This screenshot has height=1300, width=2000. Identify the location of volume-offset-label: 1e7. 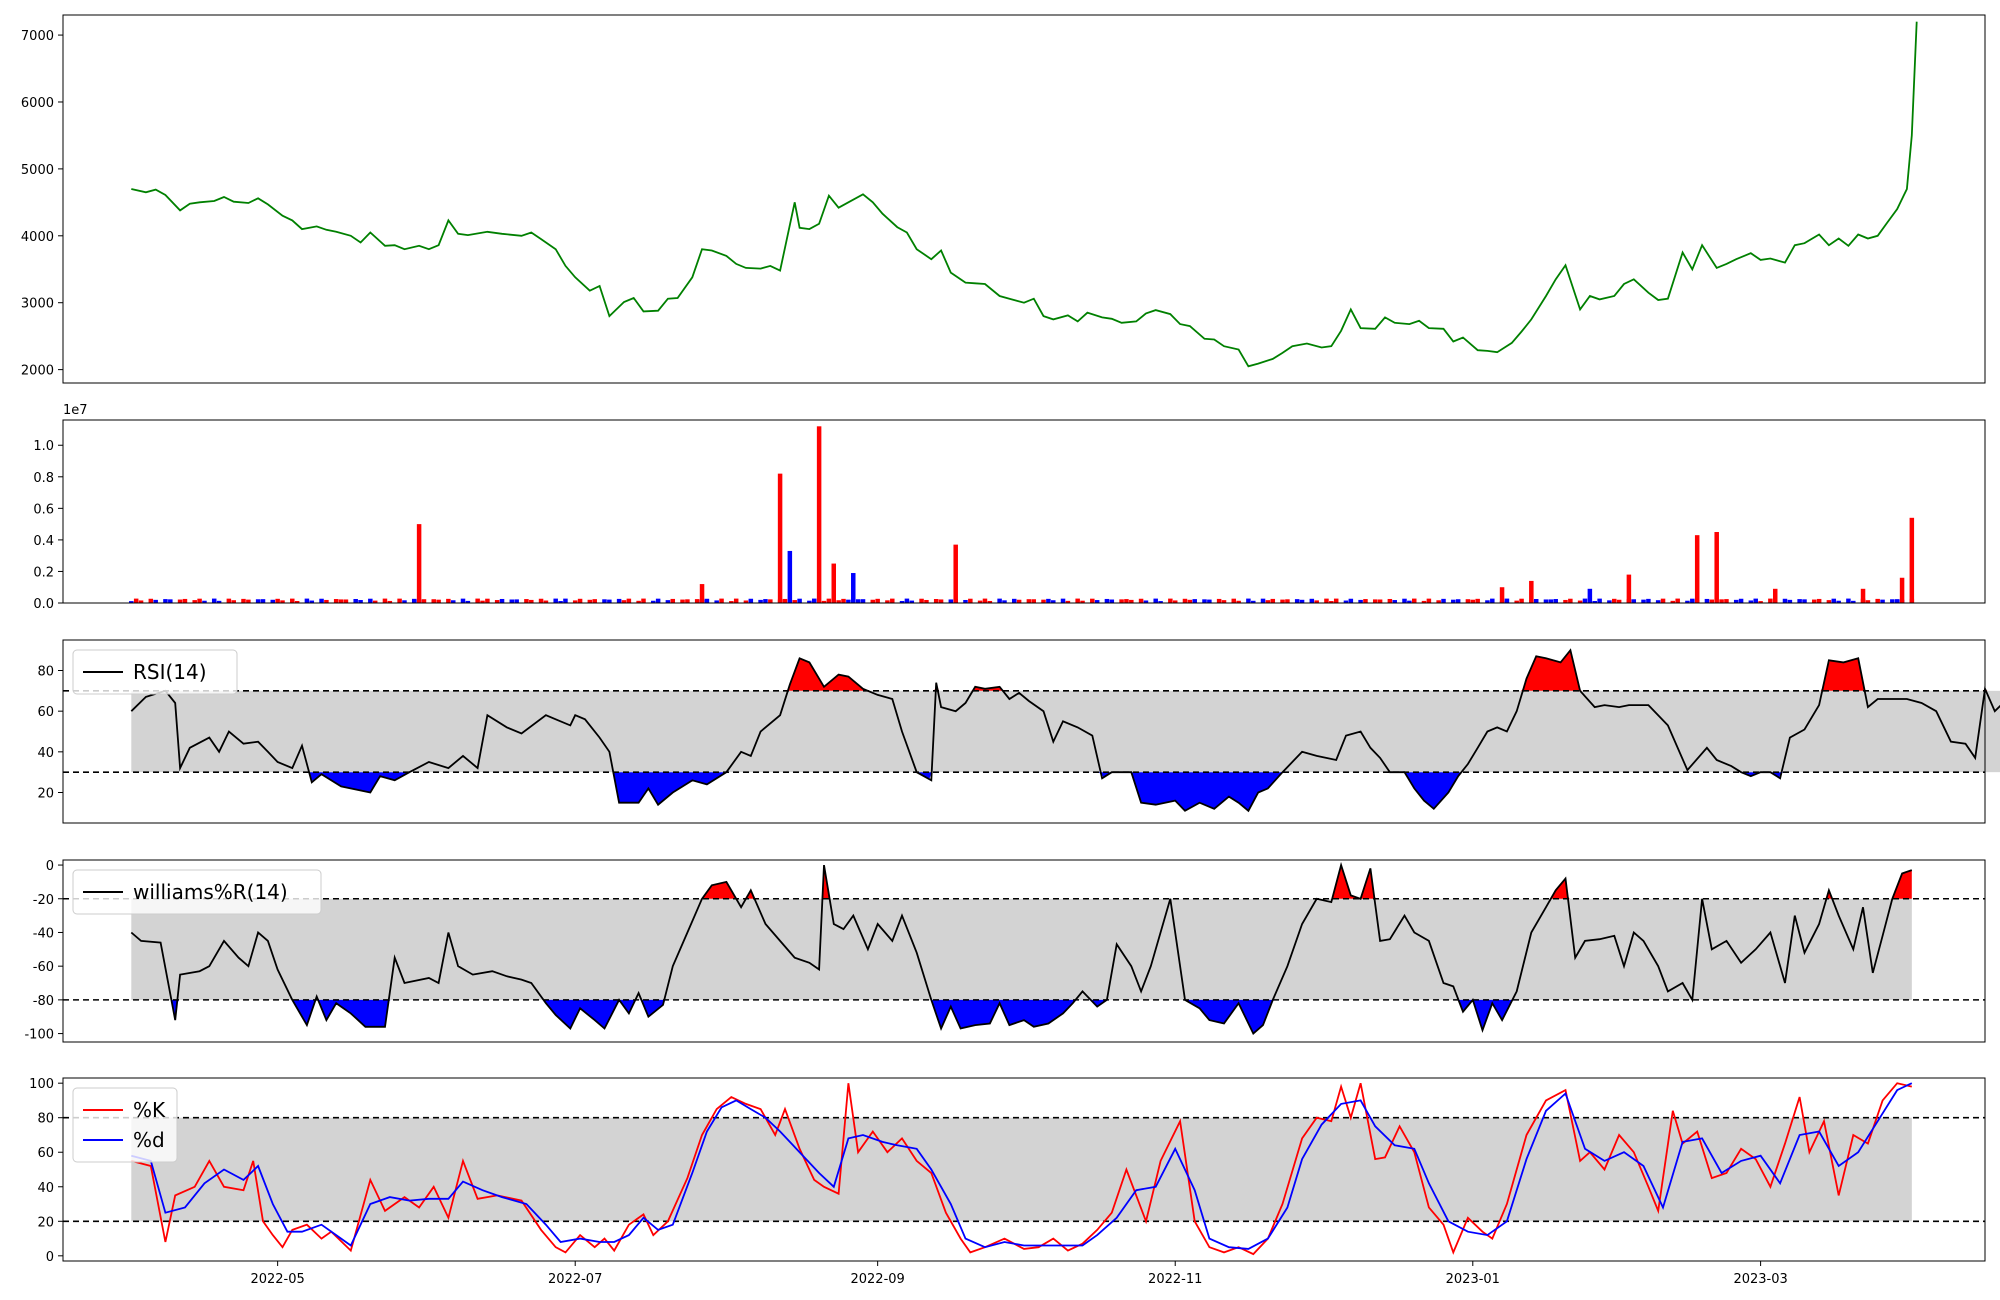
(75, 410).